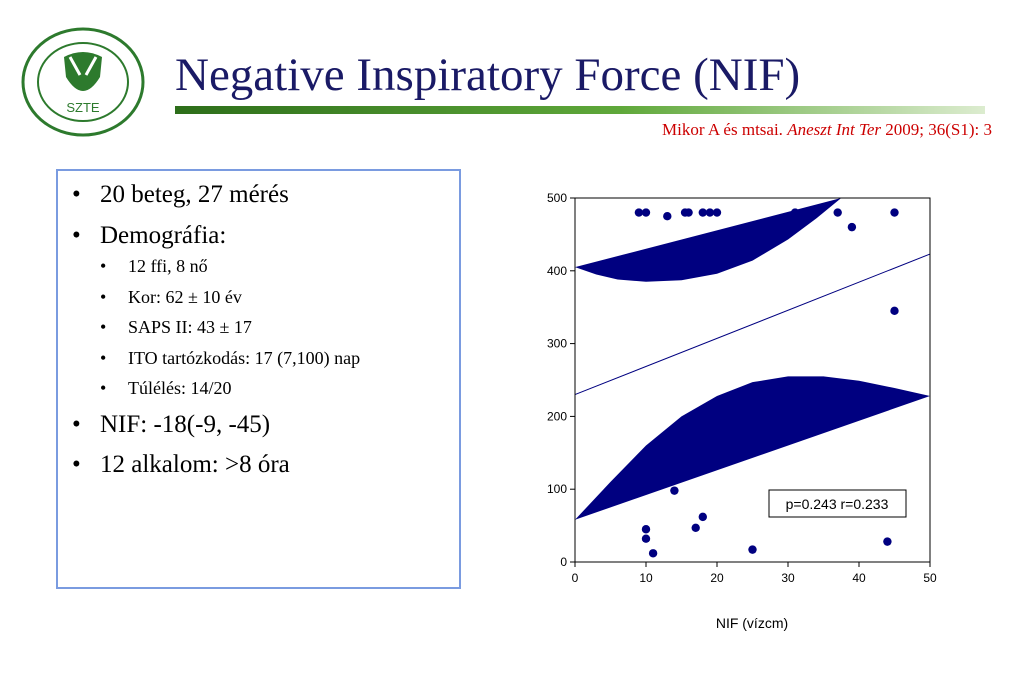 Image resolution: width=1023 pixels, height=682 pixels. What do you see at coordinates (557, 416) in the screenshot?
I see `y-tick-label: 200` at bounding box center [557, 416].